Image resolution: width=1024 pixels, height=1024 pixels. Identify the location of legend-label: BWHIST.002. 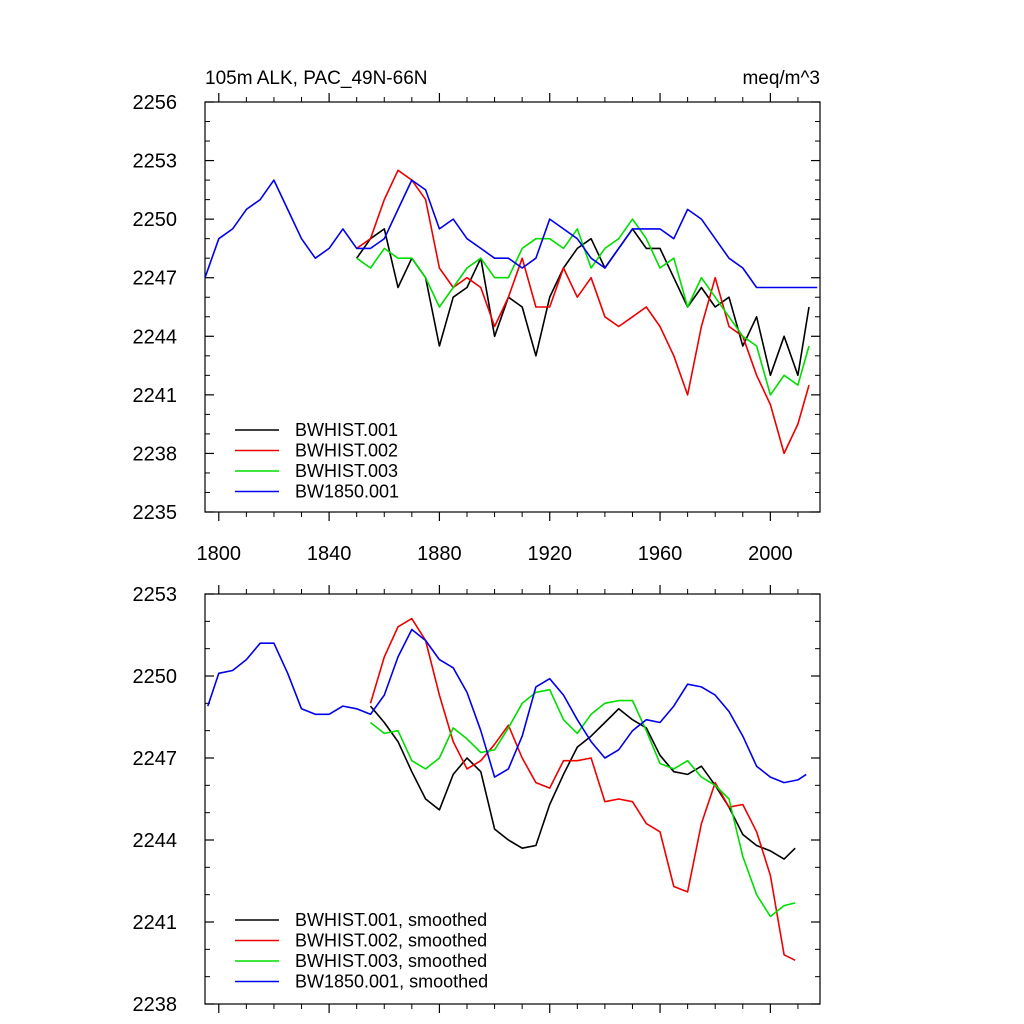
(346, 451).